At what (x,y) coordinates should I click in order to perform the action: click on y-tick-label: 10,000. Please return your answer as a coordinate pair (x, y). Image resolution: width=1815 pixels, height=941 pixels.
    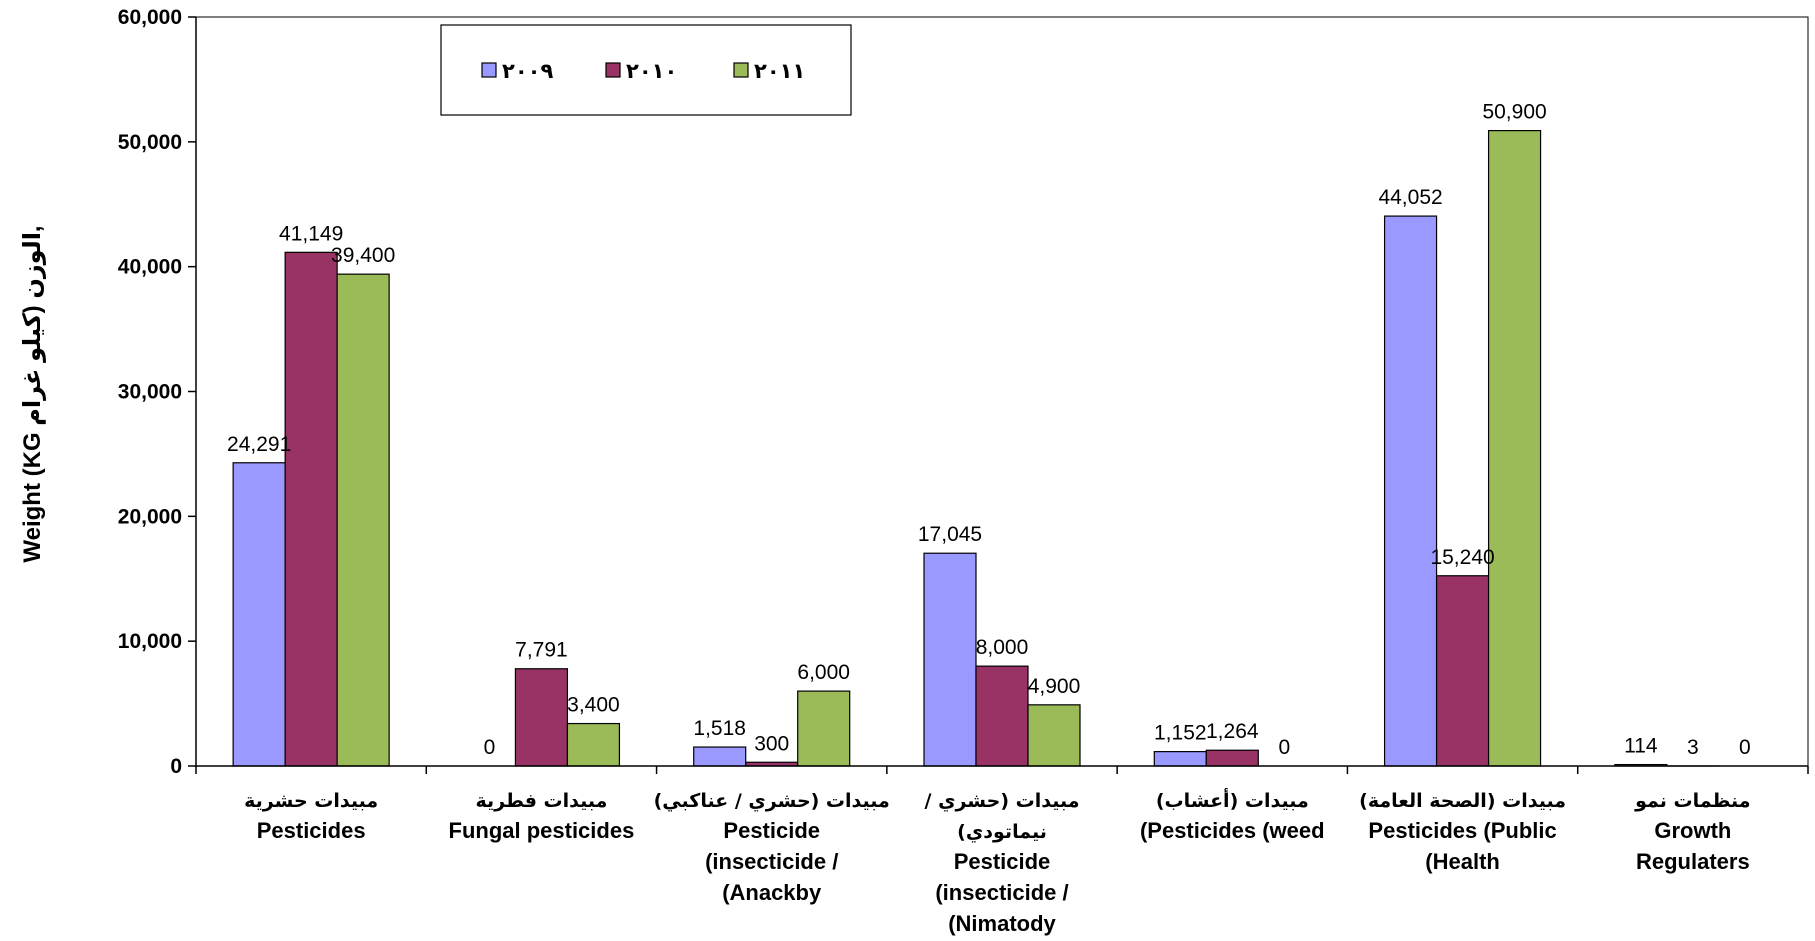
    Looking at the image, I should click on (150, 641).